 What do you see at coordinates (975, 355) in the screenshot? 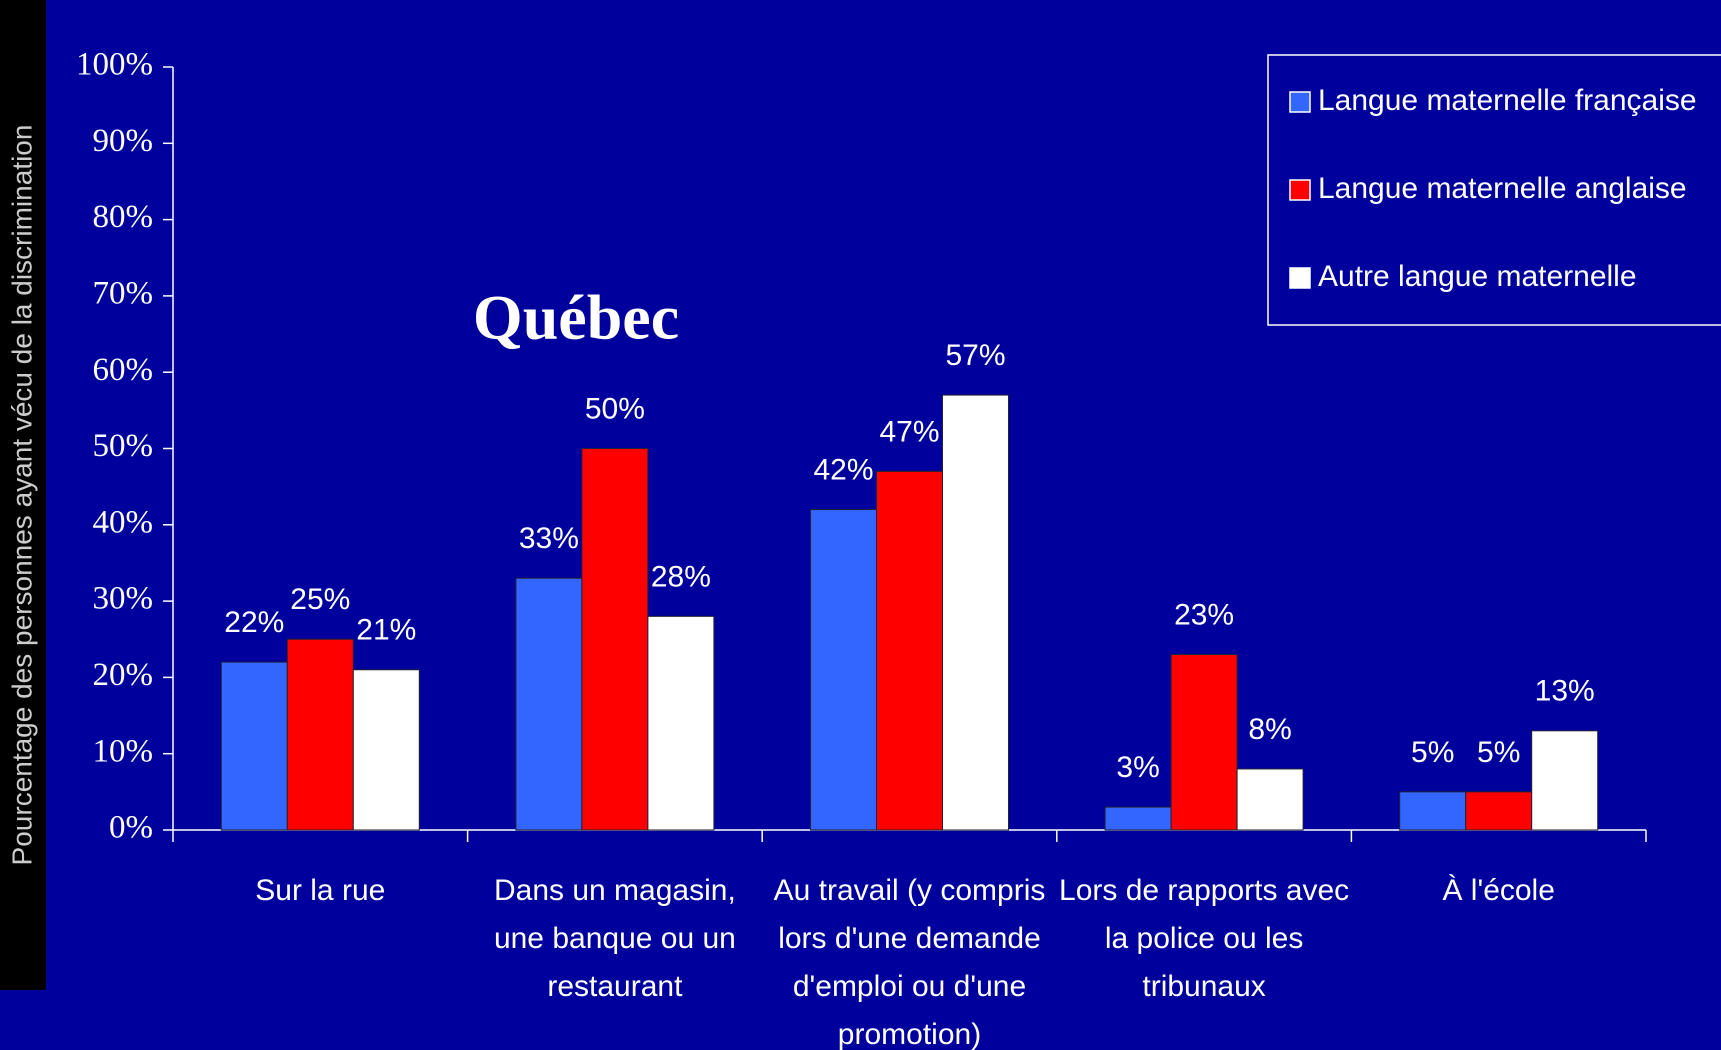
I see `value-label: 57%` at bounding box center [975, 355].